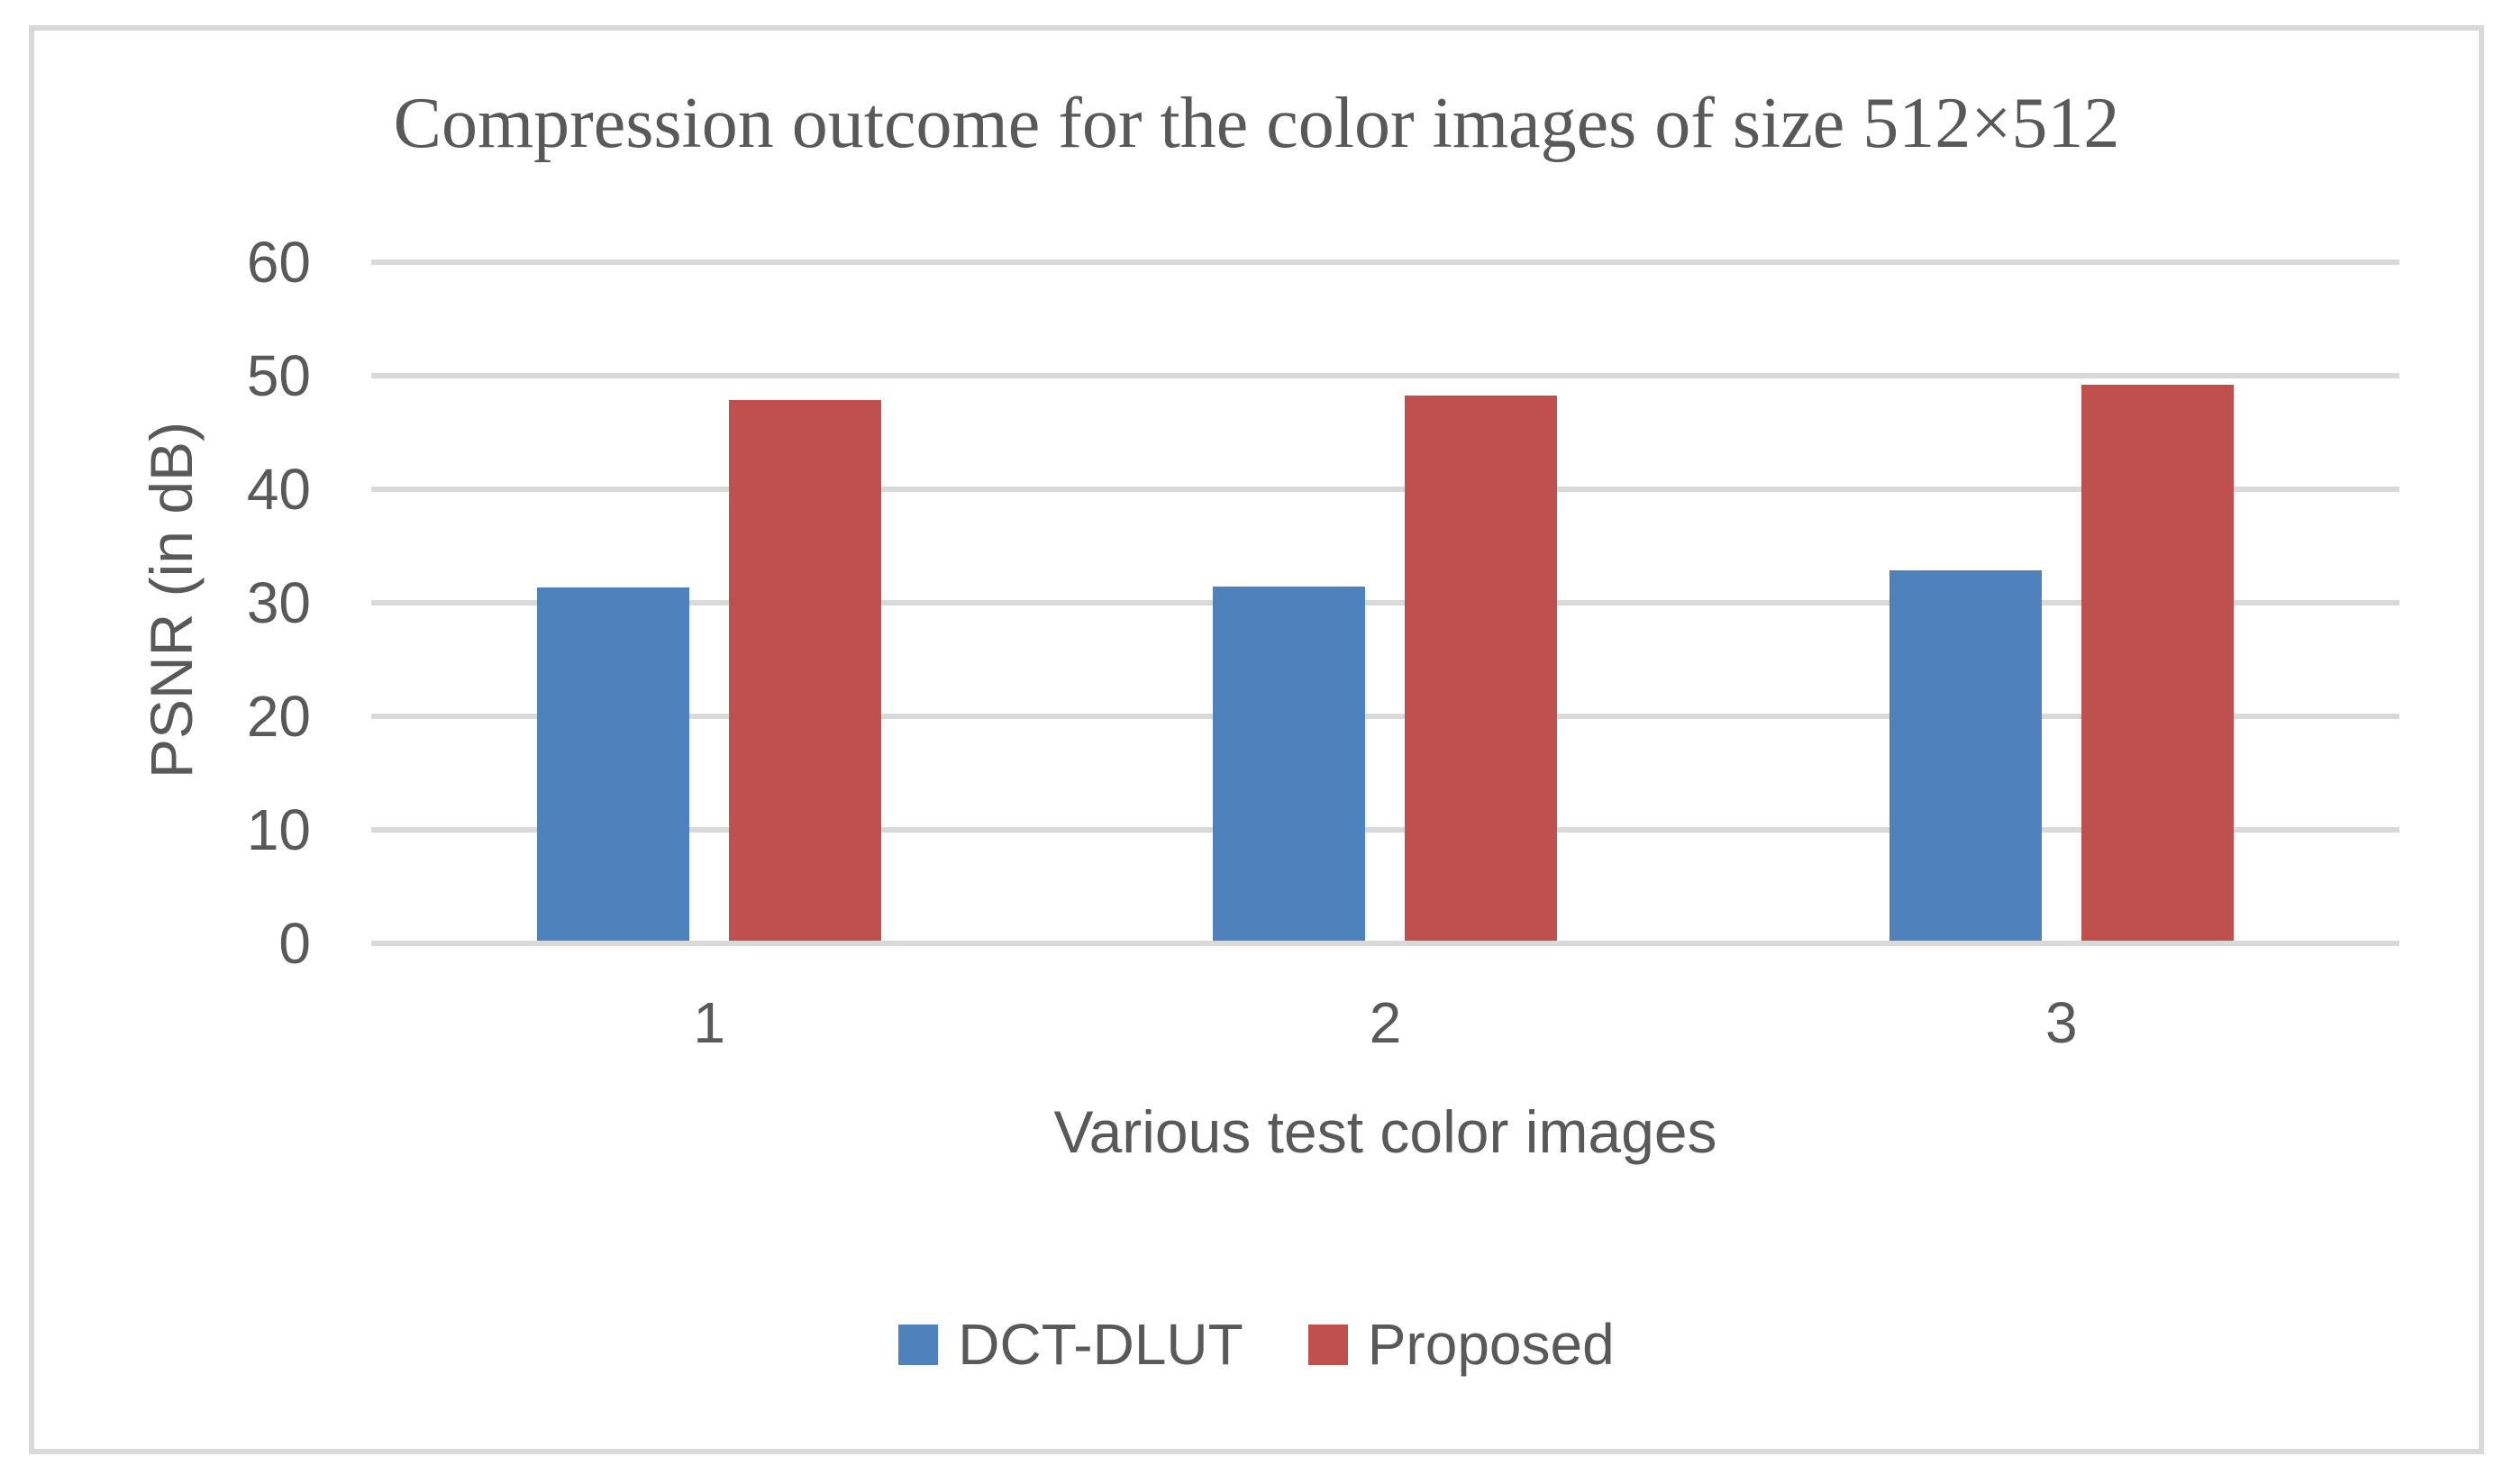  Describe the element at coordinates (278, 375) in the screenshot. I see `y-tick-label-50: 50` at that location.